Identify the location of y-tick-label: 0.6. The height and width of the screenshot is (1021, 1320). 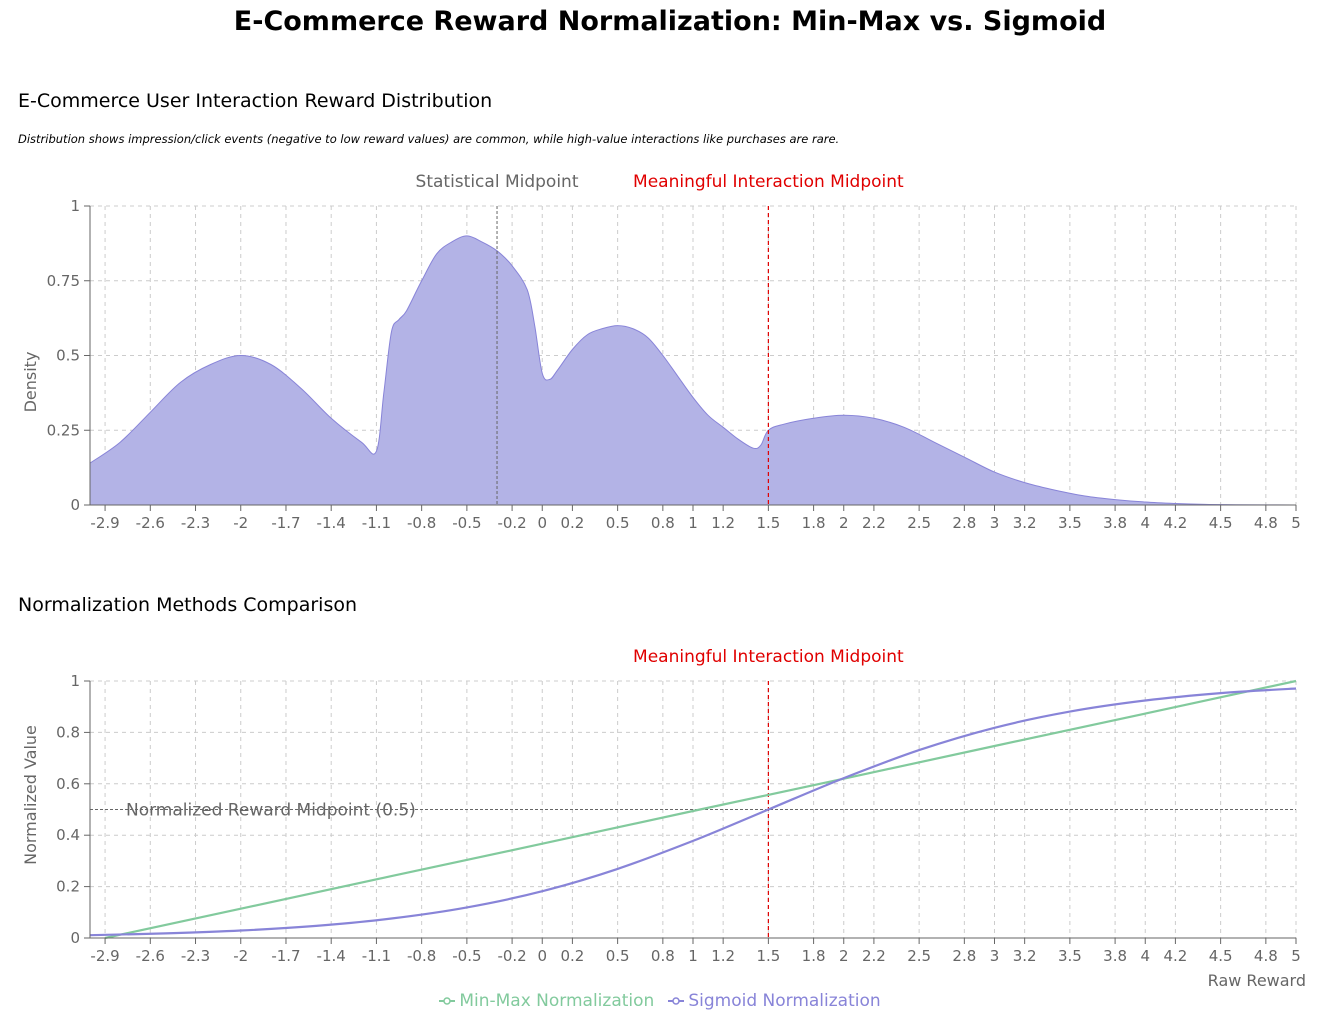
(68, 784).